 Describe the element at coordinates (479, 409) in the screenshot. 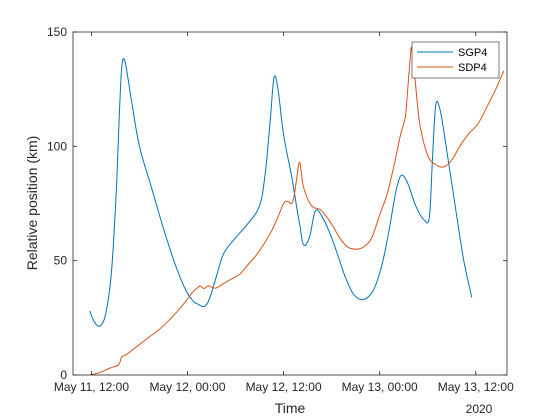

I see `x-axis-secondary-label: 2020` at that location.